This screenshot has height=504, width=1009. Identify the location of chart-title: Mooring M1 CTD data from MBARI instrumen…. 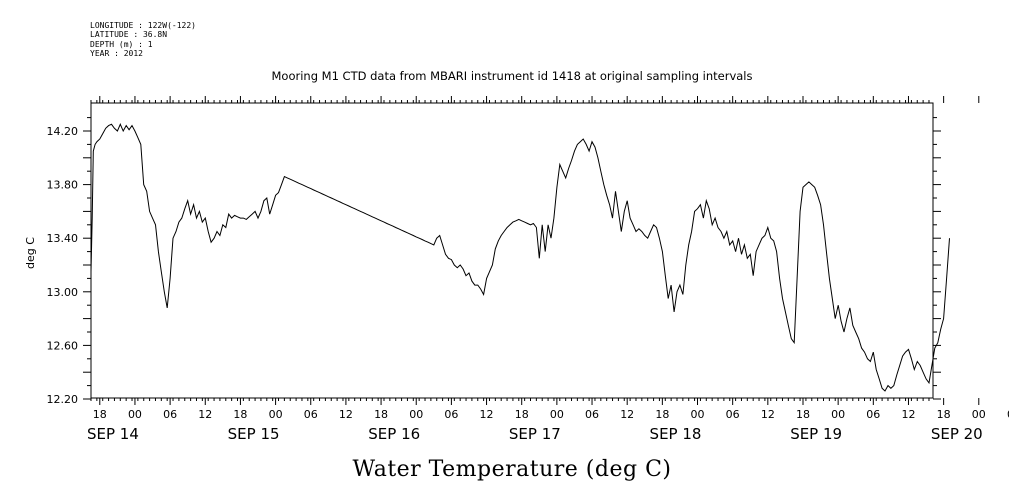
(512, 76).